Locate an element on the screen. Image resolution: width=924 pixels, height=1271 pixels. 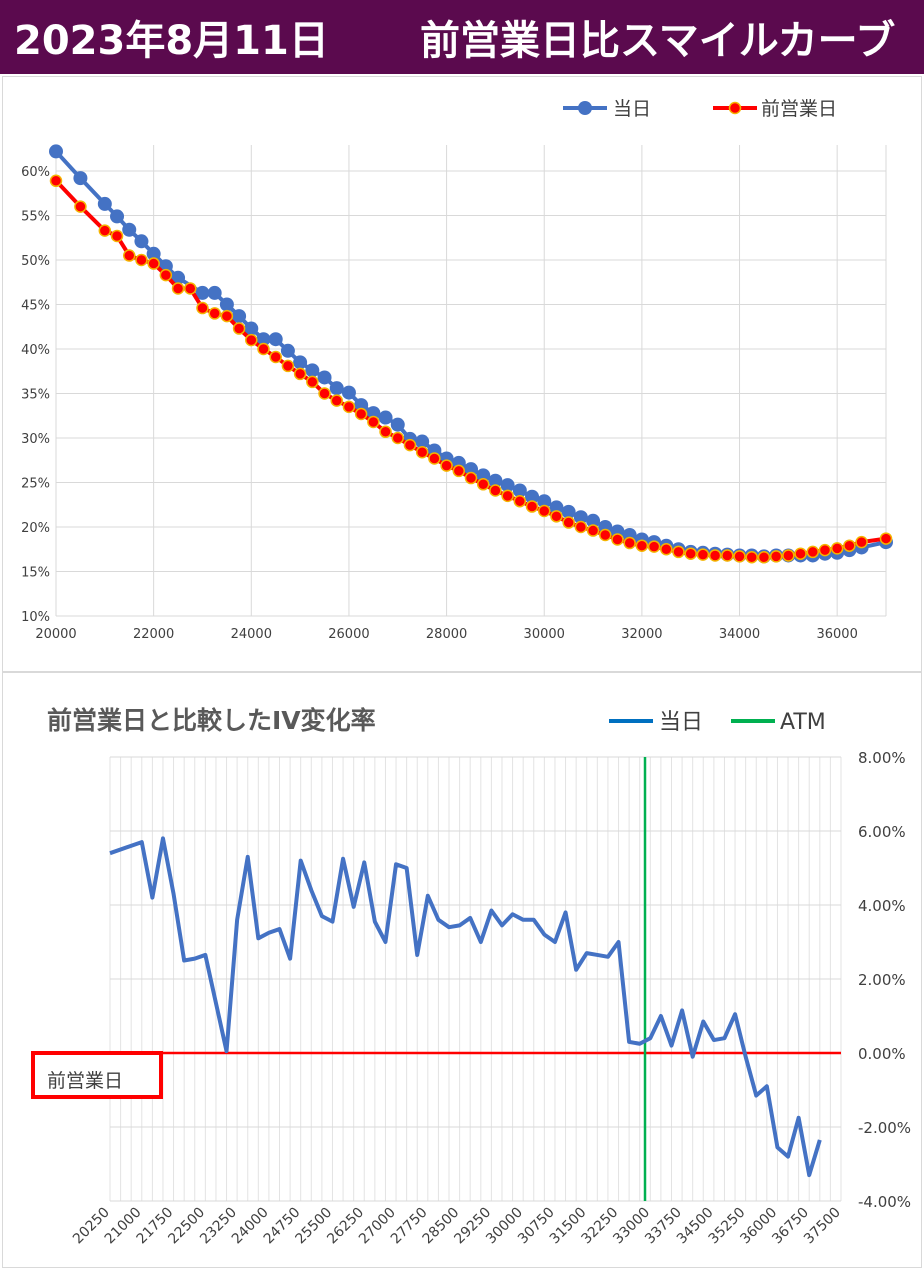
chart-legend: 当日 前営業日 is located at coordinates (700, 109).